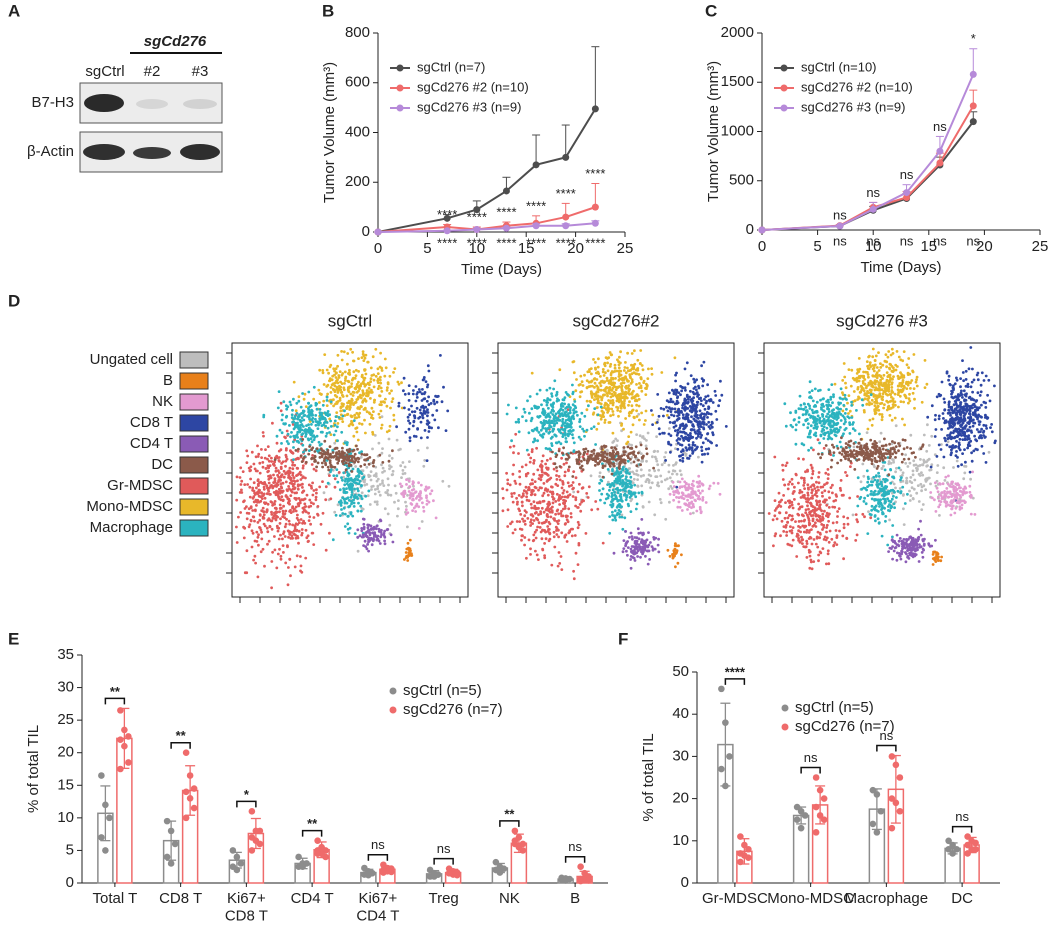 The width and height of the screenshot is (1050, 925). Describe the element at coordinates (984, 246) in the screenshot. I see `x-tick-label: 20` at that location.